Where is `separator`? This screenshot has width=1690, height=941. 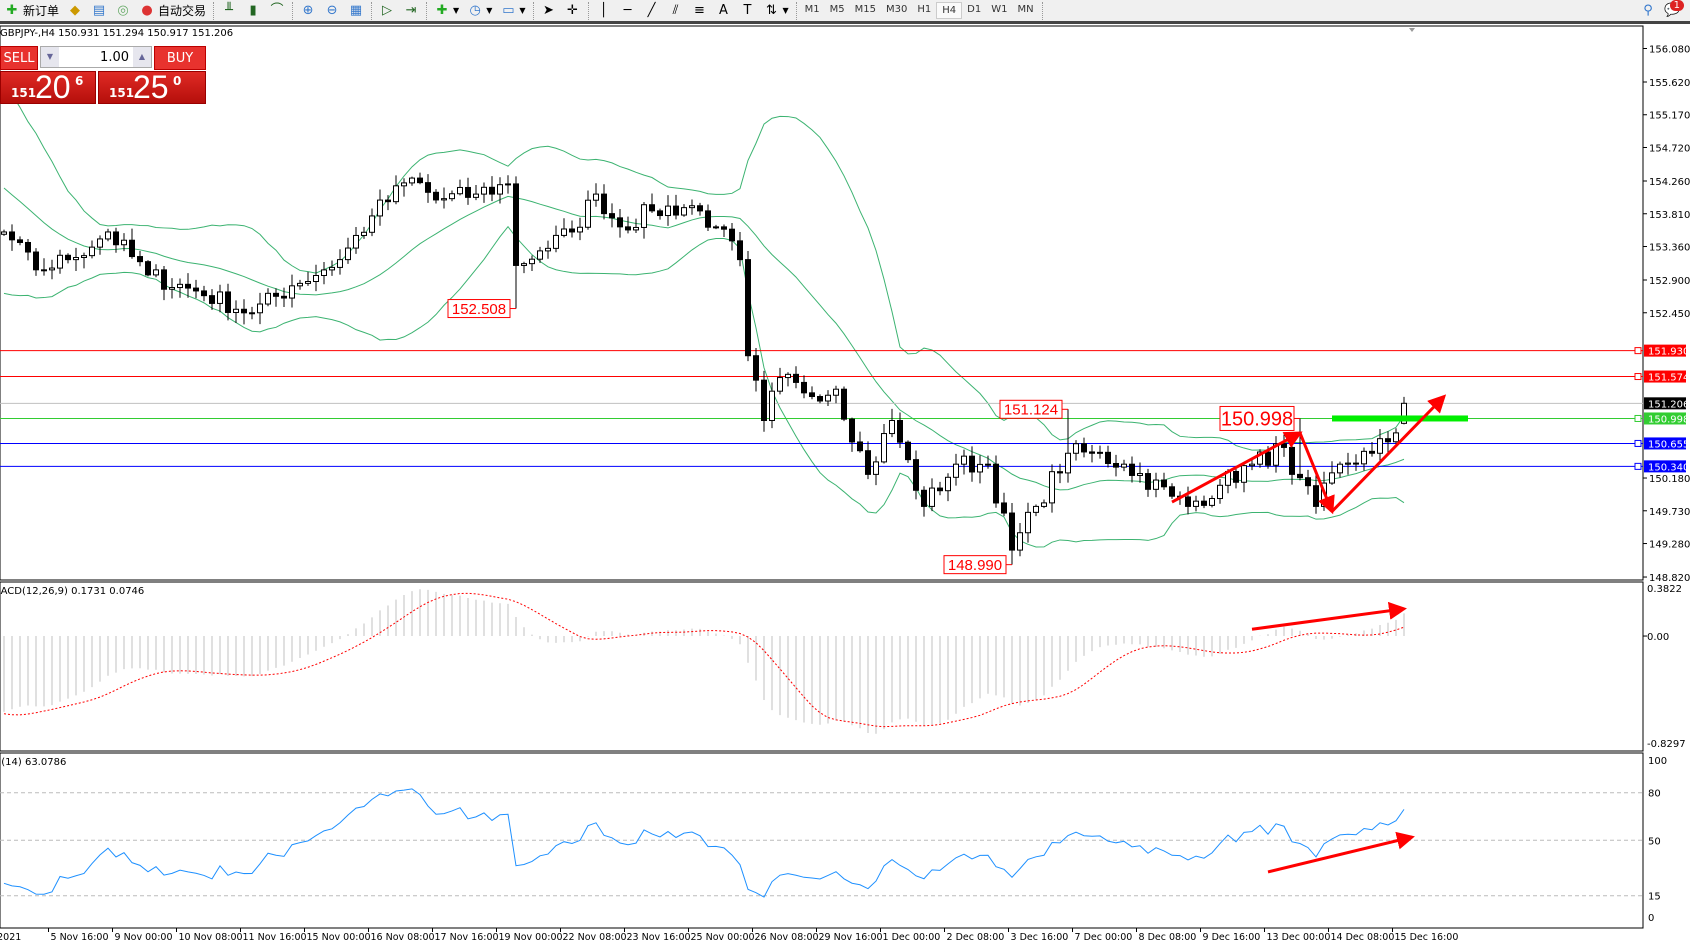 separator is located at coordinates (588, 10).